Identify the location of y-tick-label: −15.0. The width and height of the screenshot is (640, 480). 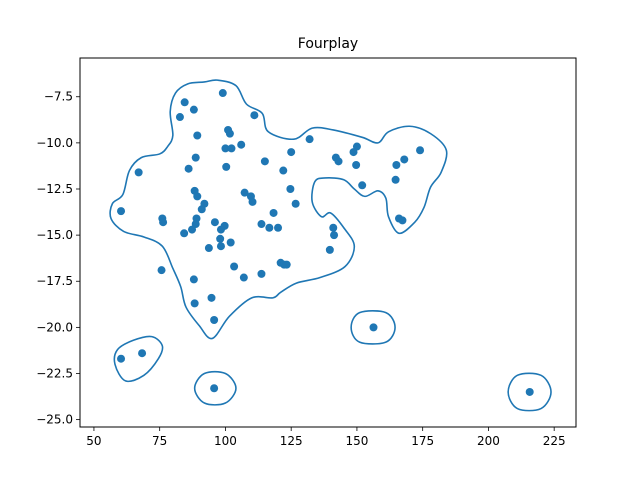
(54, 235).